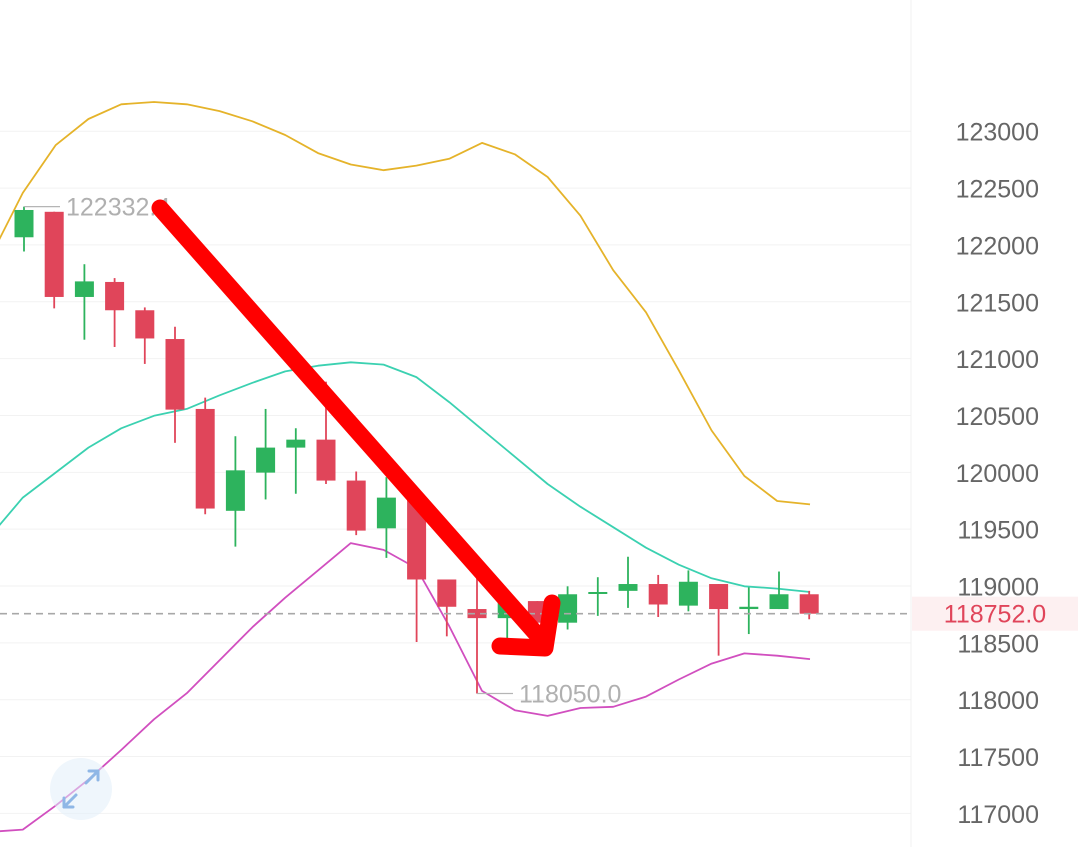 The height and width of the screenshot is (847, 1078). What do you see at coordinates (570, 695) in the screenshot?
I see `low-annotation: 118050.0` at bounding box center [570, 695].